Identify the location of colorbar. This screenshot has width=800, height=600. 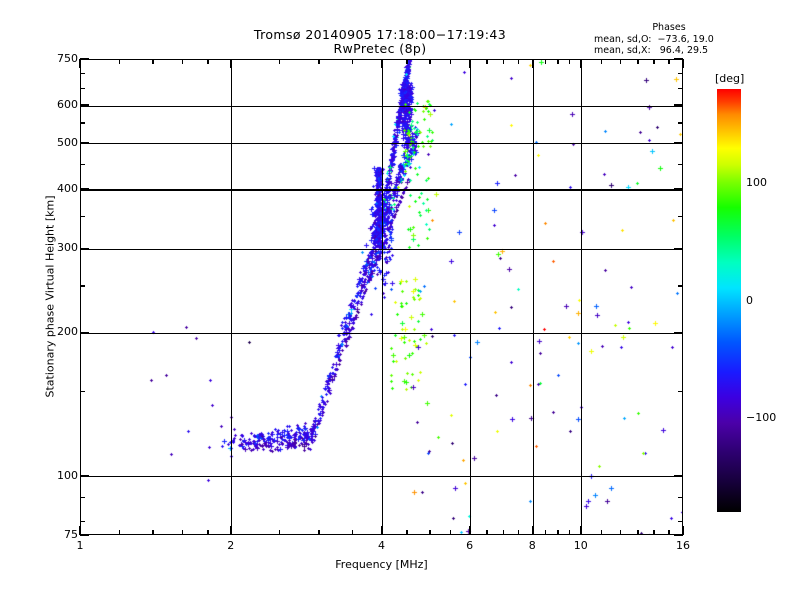
(729, 300).